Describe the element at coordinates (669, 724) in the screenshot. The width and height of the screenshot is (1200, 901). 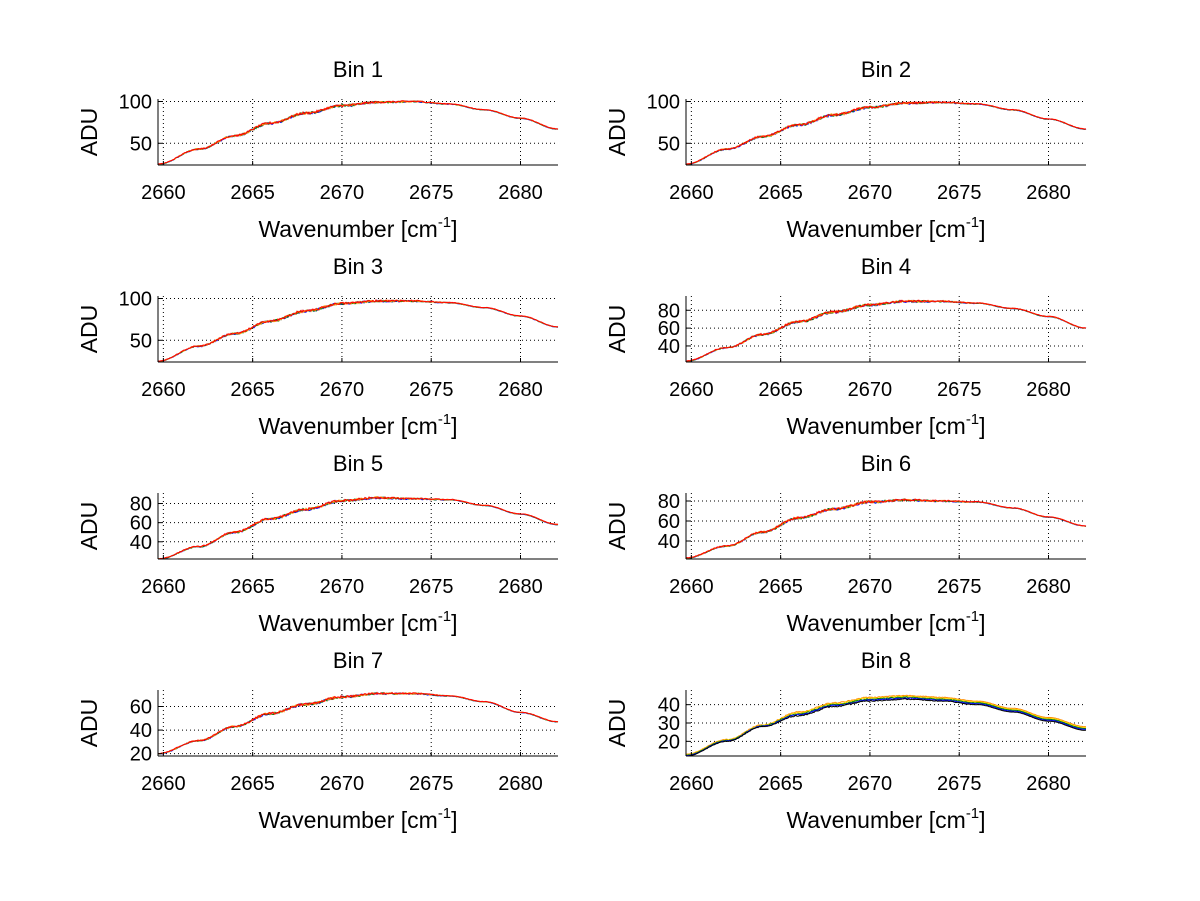
I see `y-tick-label: 30` at that location.